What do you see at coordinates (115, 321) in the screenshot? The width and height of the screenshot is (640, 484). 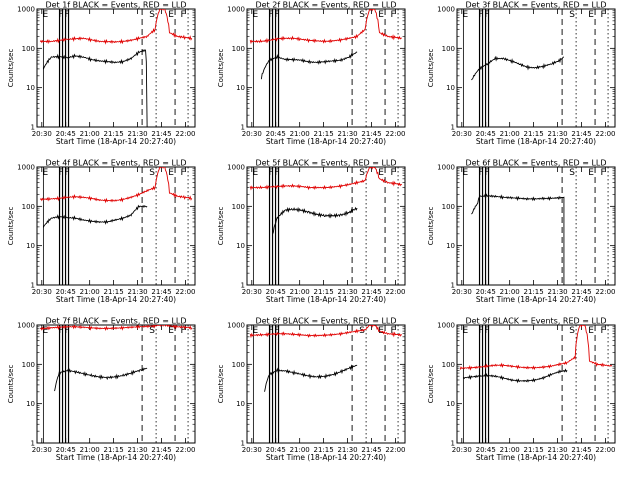 I see `chart-title: Det 7f BLACK = Events, RED = LLD` at bounding box center [115, 321].